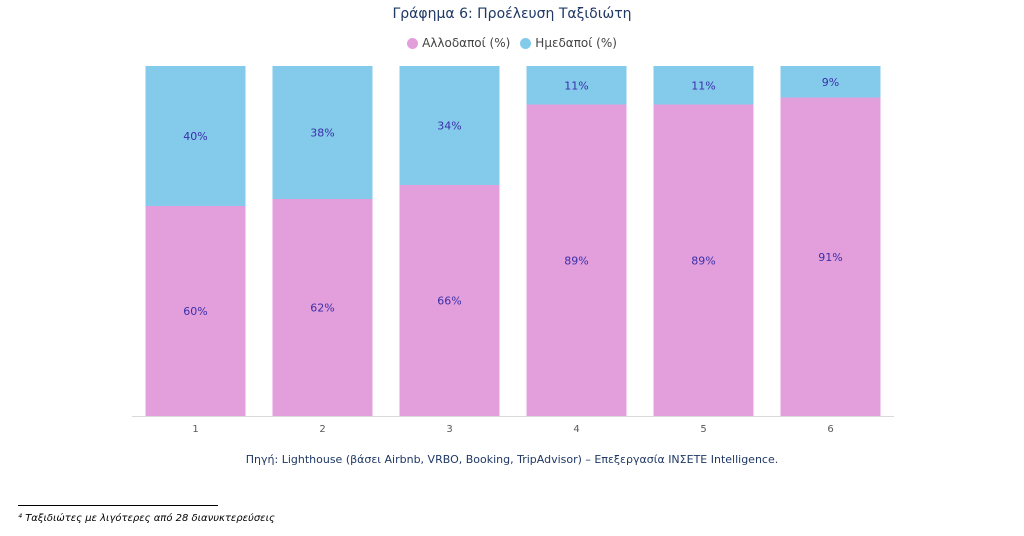 The width and height of the screenshot is (1024, 536). I want to click on data-label-foreign-1: 60%, so click(195, 311).